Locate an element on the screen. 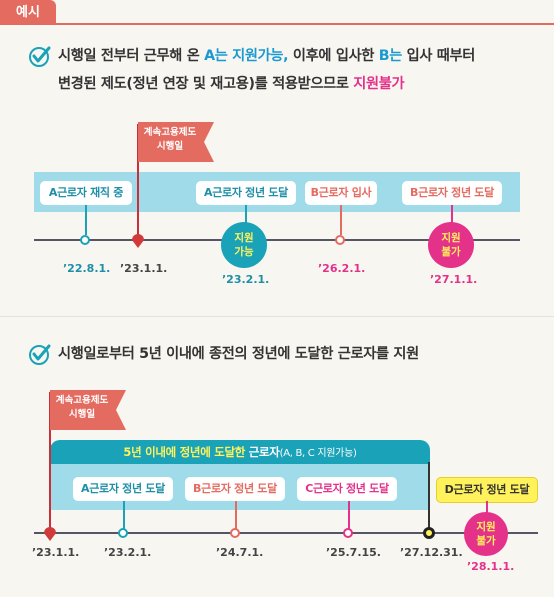 The image size is (554, 597). label-a-working: A근로자 재직 중 is located at coordinates (86, 193).